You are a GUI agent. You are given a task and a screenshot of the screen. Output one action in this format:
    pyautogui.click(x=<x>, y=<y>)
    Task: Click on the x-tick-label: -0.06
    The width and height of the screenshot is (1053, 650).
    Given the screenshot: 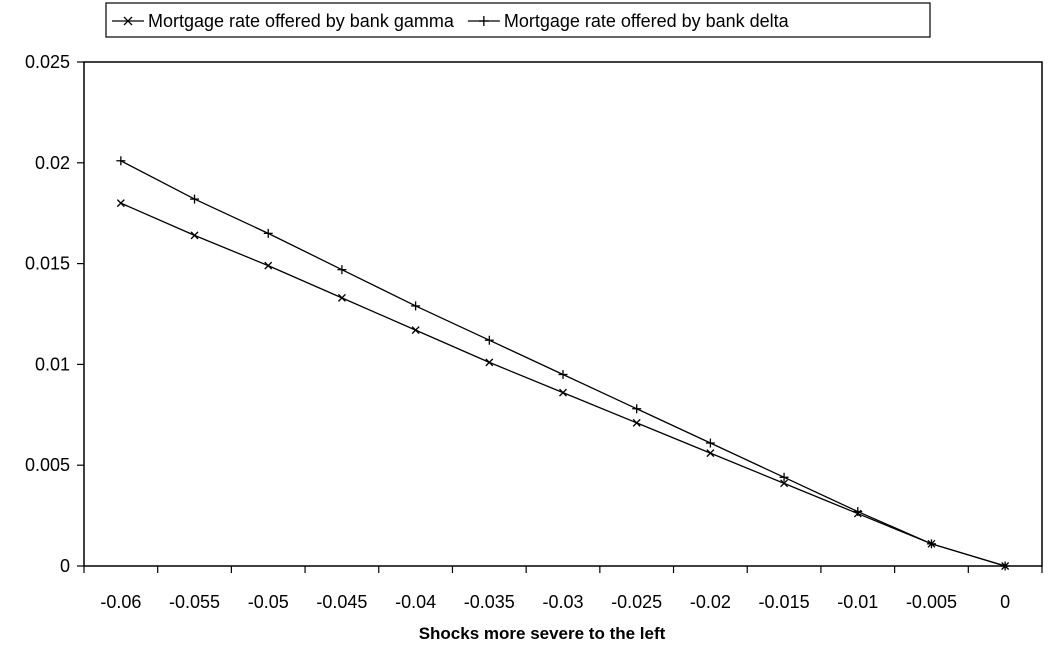 What is the action you would take?
    pyautogui.click(x=120, y=602)
    